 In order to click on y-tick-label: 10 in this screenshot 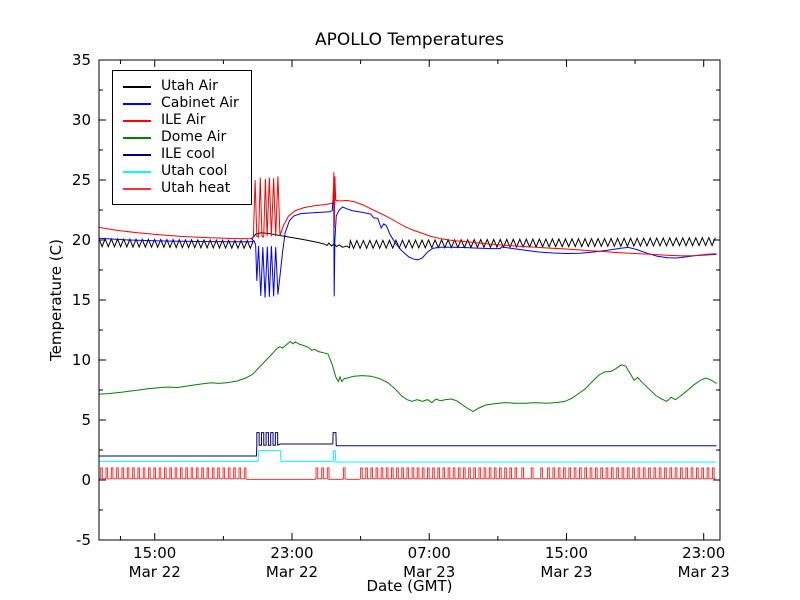, I will do `click(81, 360)`.